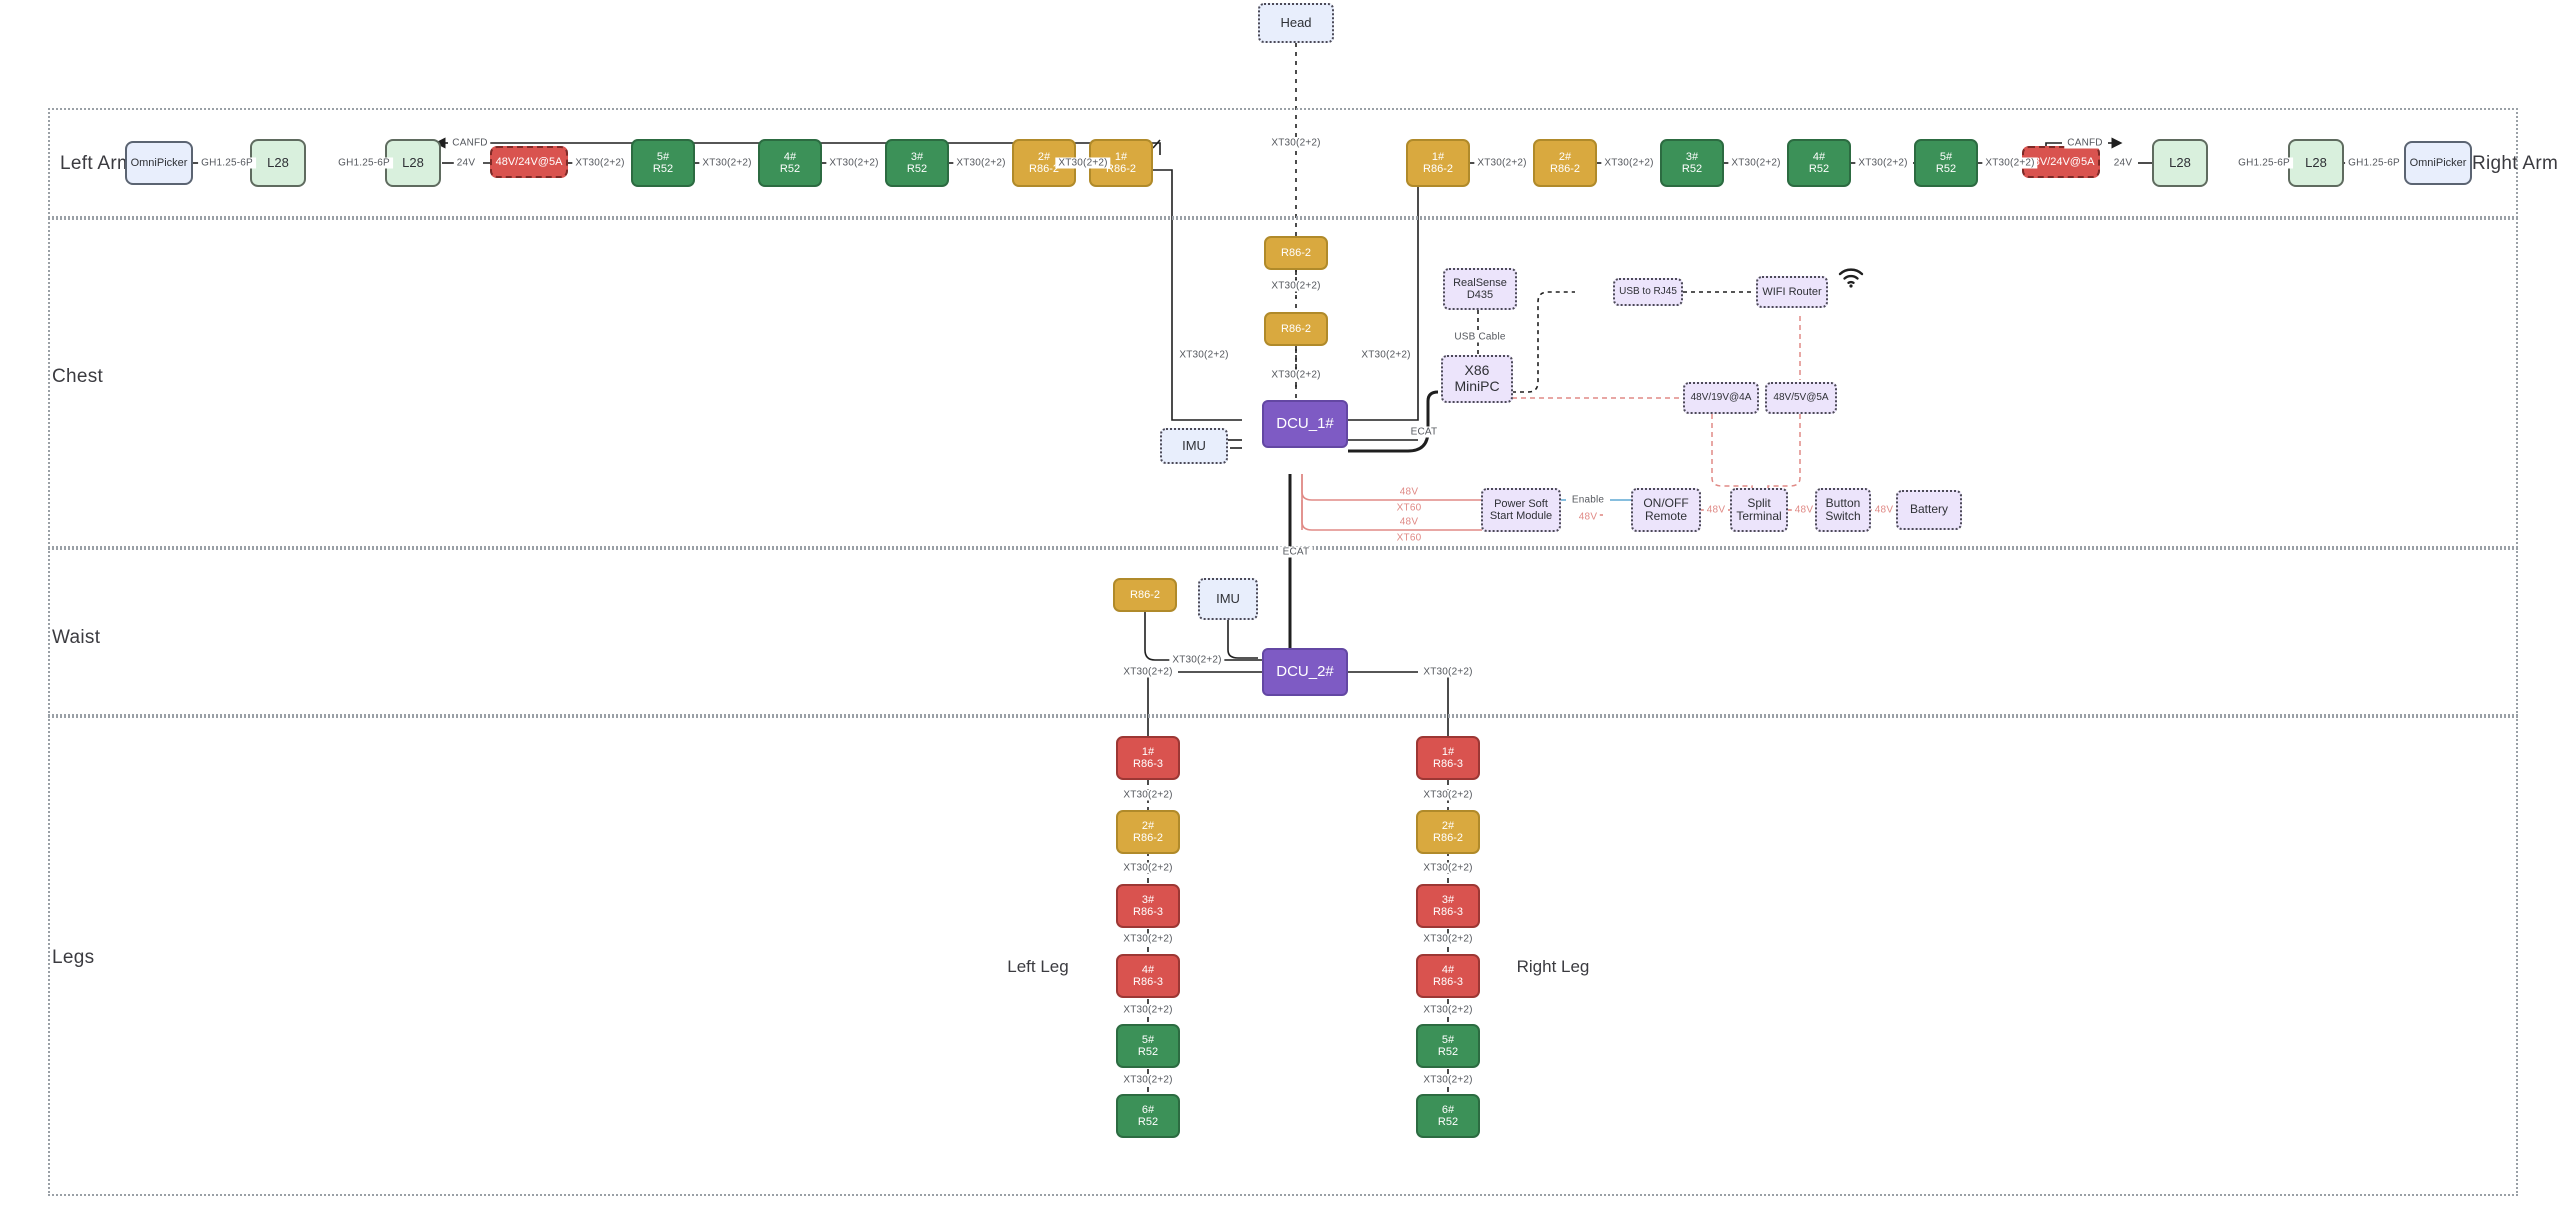  I want to click on node-right-arm-l28-b: L28, so click(2316, 163).